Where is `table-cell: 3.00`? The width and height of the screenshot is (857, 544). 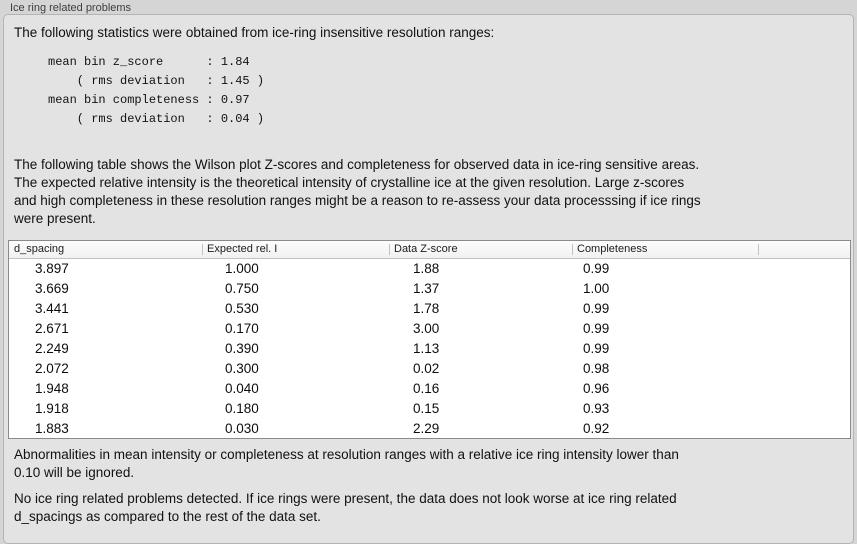 table-cell: 3.00 is located at coordinates (426, 328).